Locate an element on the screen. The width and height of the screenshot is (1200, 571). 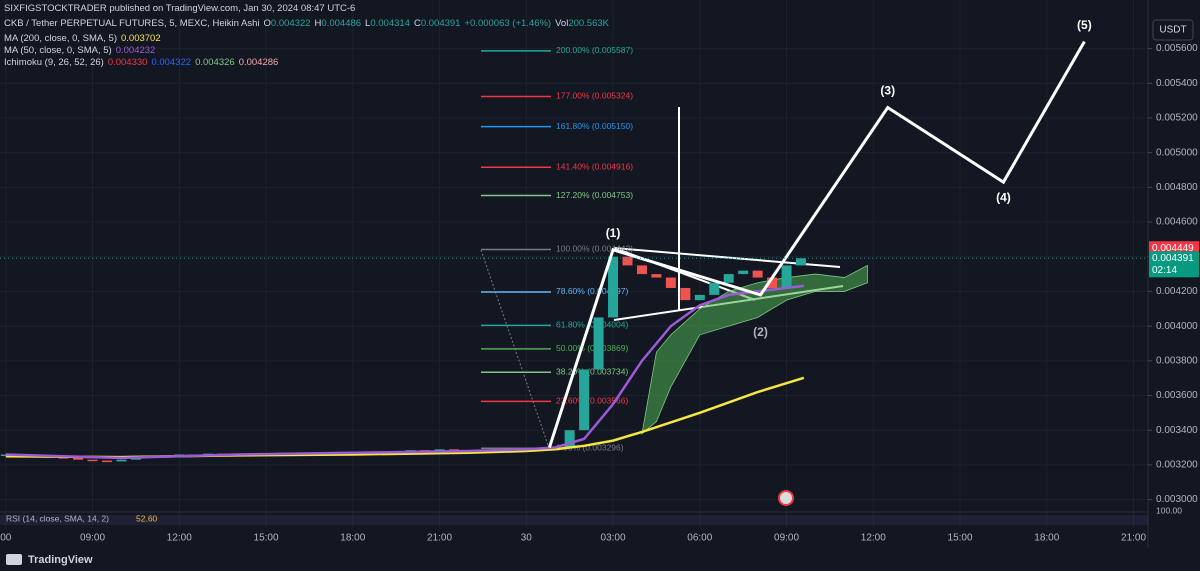
wave-label: (4) is located at coordinates (1003, 197).